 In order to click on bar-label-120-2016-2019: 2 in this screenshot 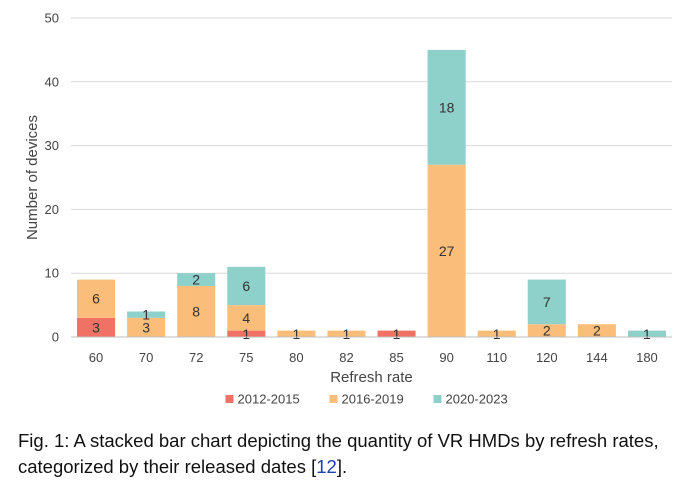, I will do `click(547, 331)`.